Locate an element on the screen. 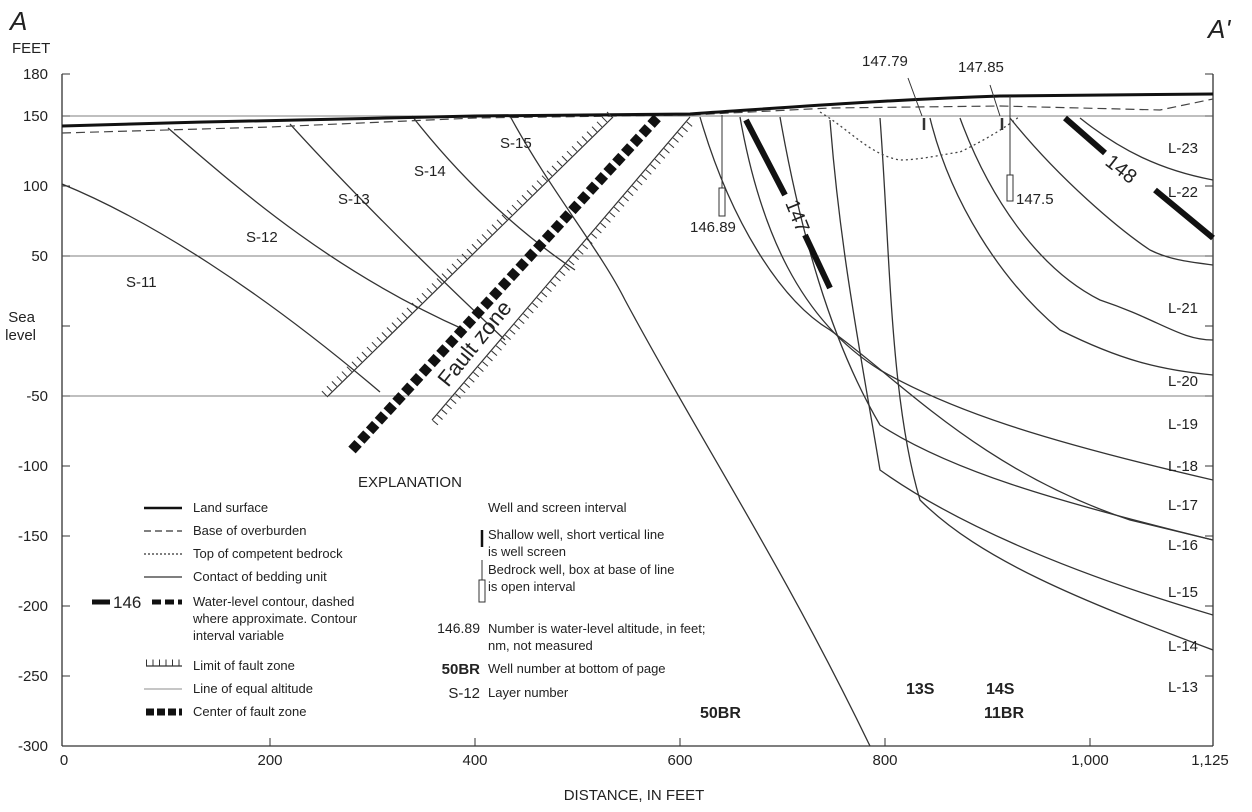  fault-zone-limits is located at coordinates (508, 268).